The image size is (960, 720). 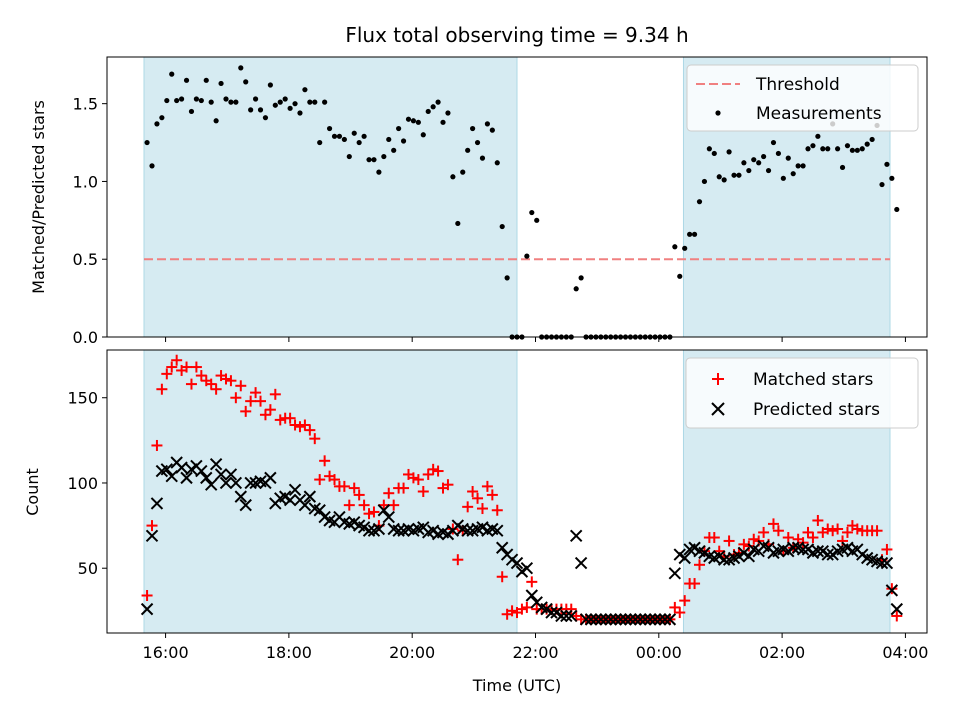 What do you see at coordinates (82, 398) in the screenshot?
I see `bot-y-tick-label: 150` at bounding box center [82, 398].